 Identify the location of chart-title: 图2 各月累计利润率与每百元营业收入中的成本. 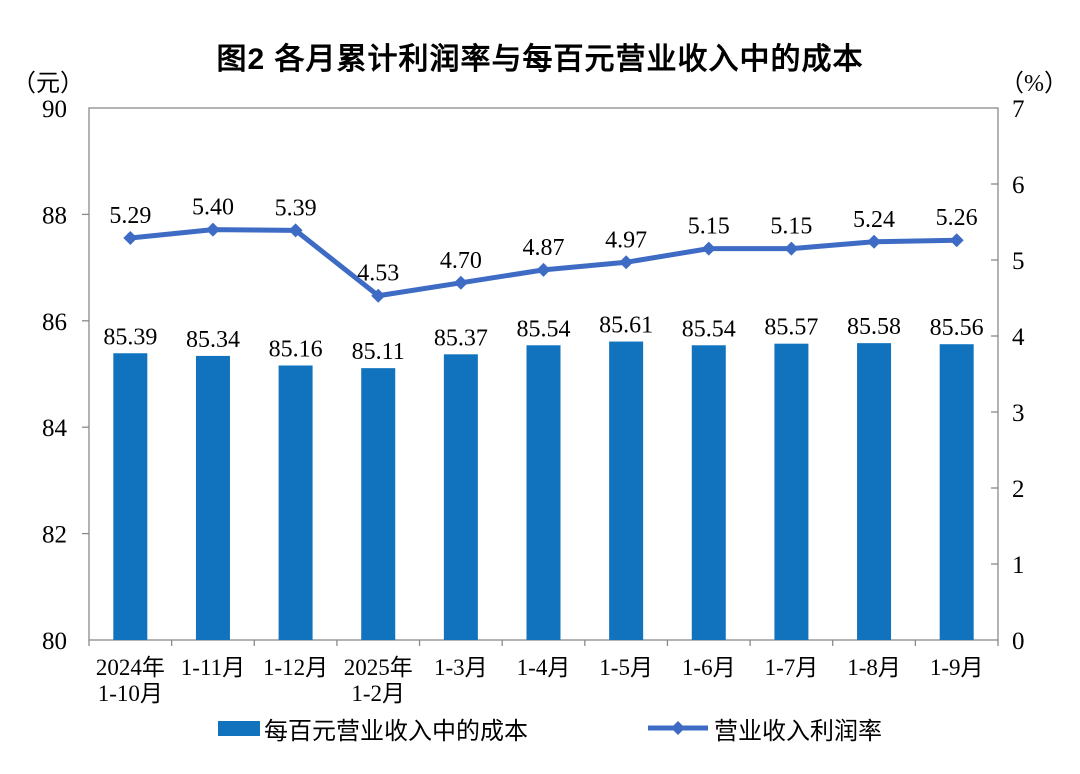
(540, 59).